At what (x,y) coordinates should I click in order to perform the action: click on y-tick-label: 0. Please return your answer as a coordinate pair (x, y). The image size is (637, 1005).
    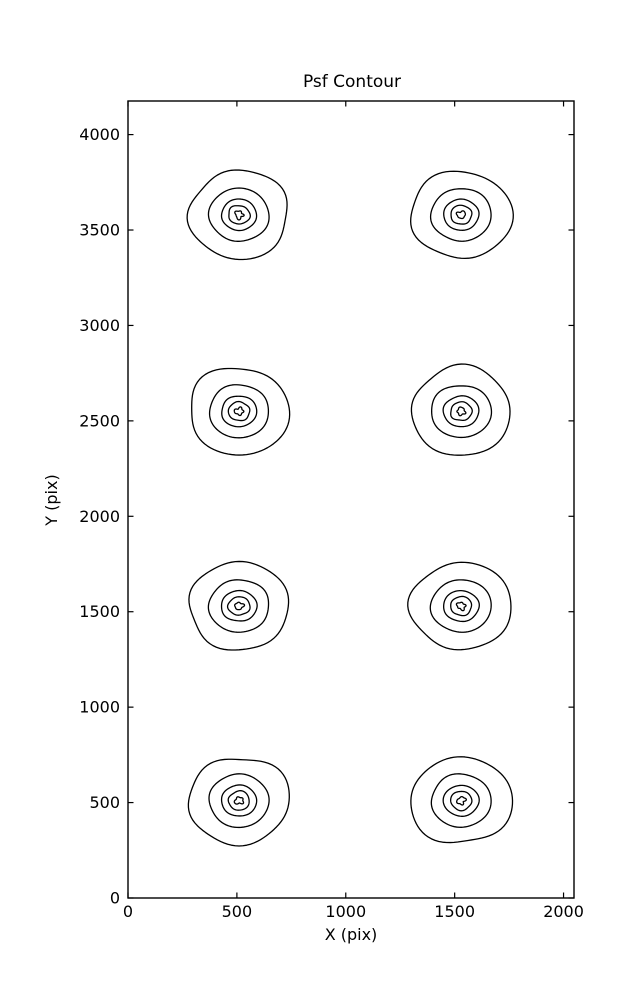
    Looking at the image, I should click on (115, 898).